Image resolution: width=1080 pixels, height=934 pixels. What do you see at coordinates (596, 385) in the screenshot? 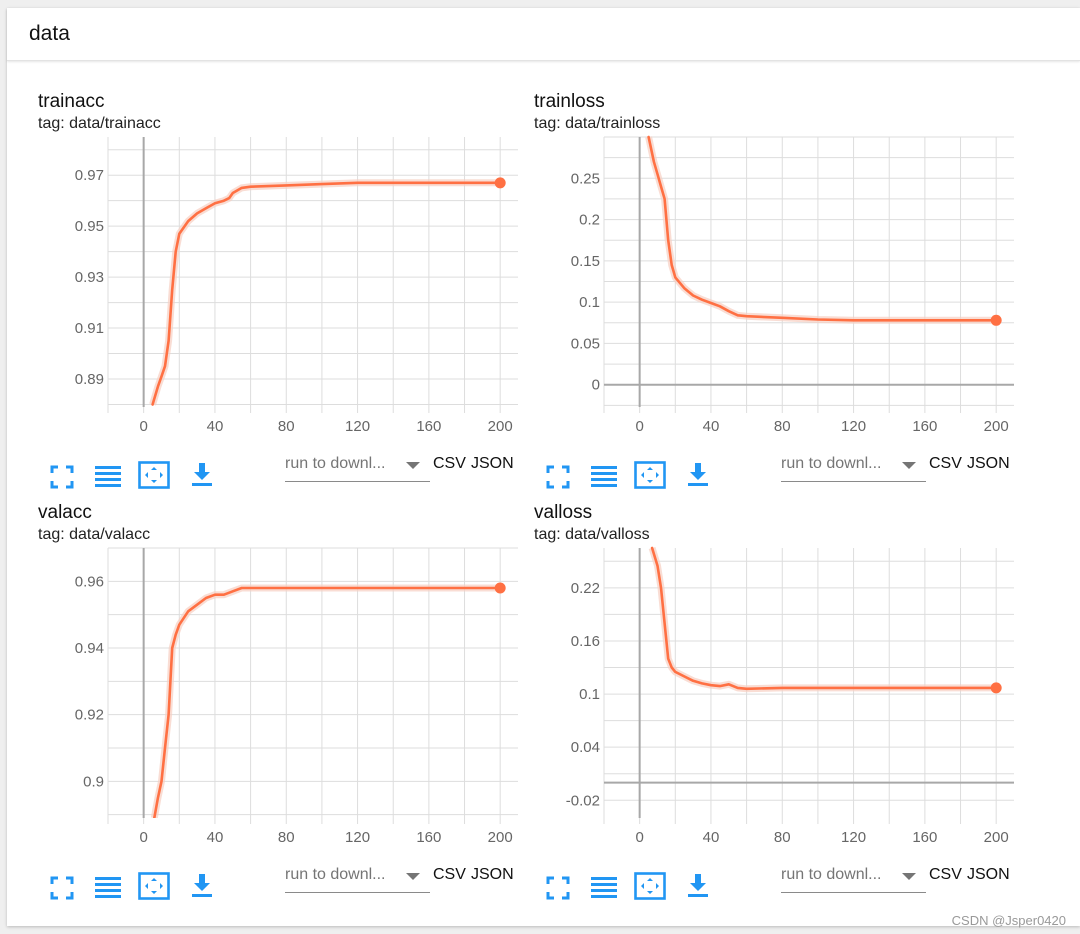
I see `y-tick-label: 0` at bounding box center [596, 385].